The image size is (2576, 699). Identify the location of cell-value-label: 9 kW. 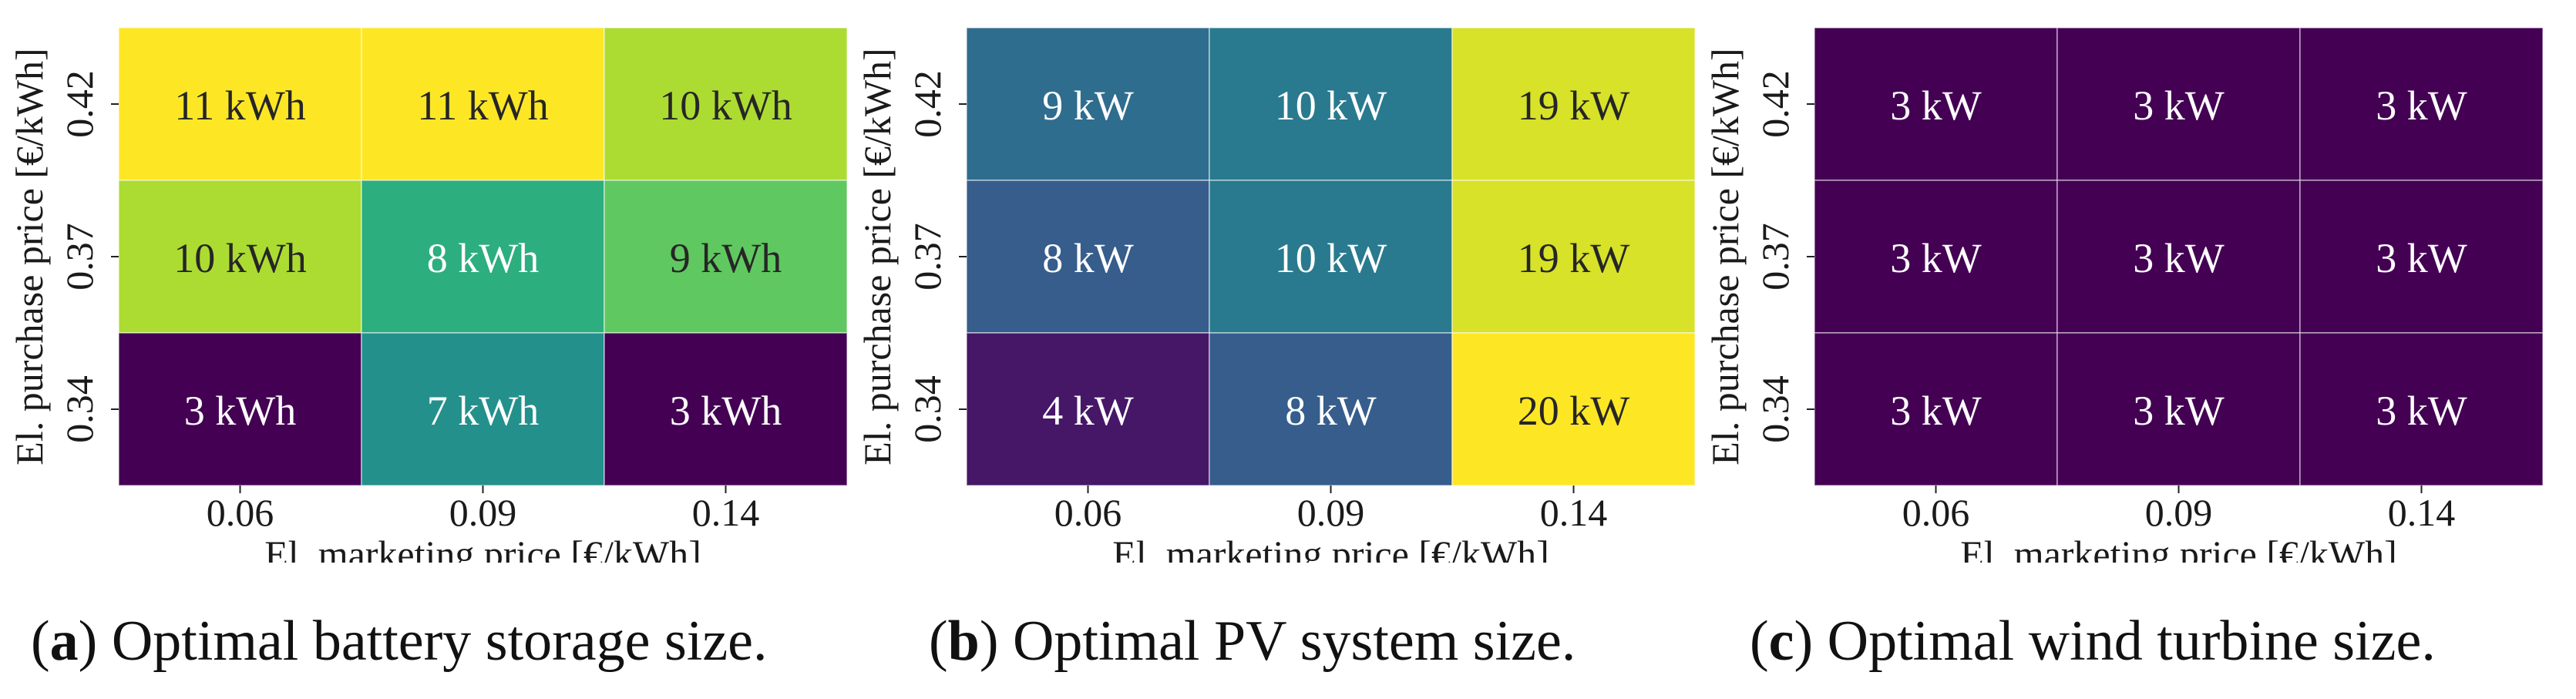
(1088, 105).